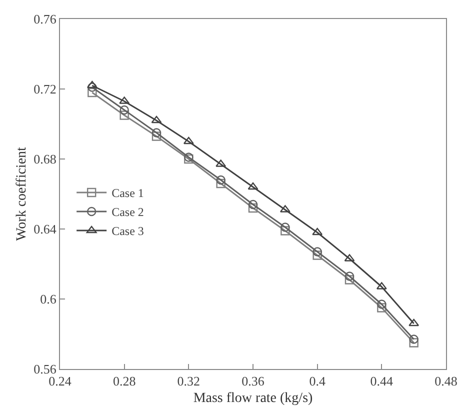  Describe the element at coordinates (45, 19) in the screenshot. I see `y-tick-label: 0.76` at that location.